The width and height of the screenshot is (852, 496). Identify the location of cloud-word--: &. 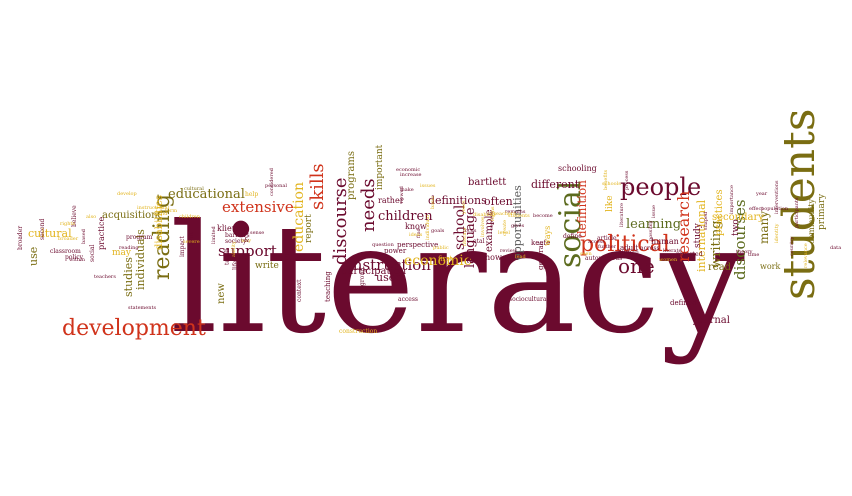
(247, 240).